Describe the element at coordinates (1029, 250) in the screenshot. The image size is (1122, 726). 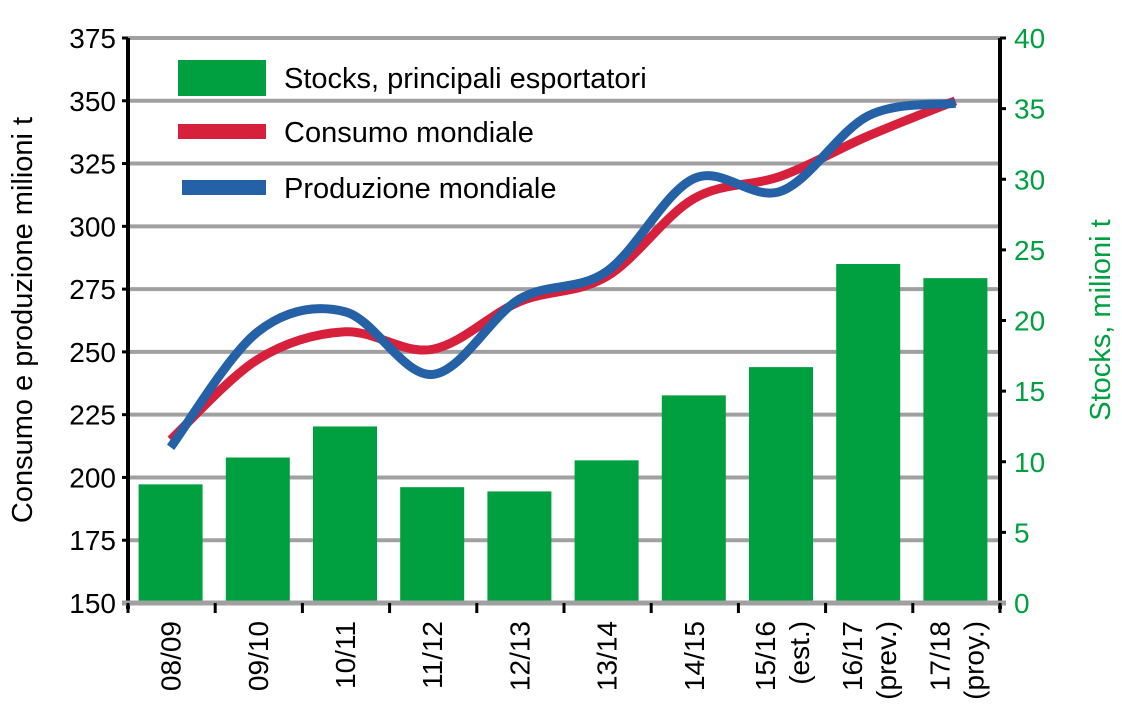
I see `right-tick-label: 25` at that location.